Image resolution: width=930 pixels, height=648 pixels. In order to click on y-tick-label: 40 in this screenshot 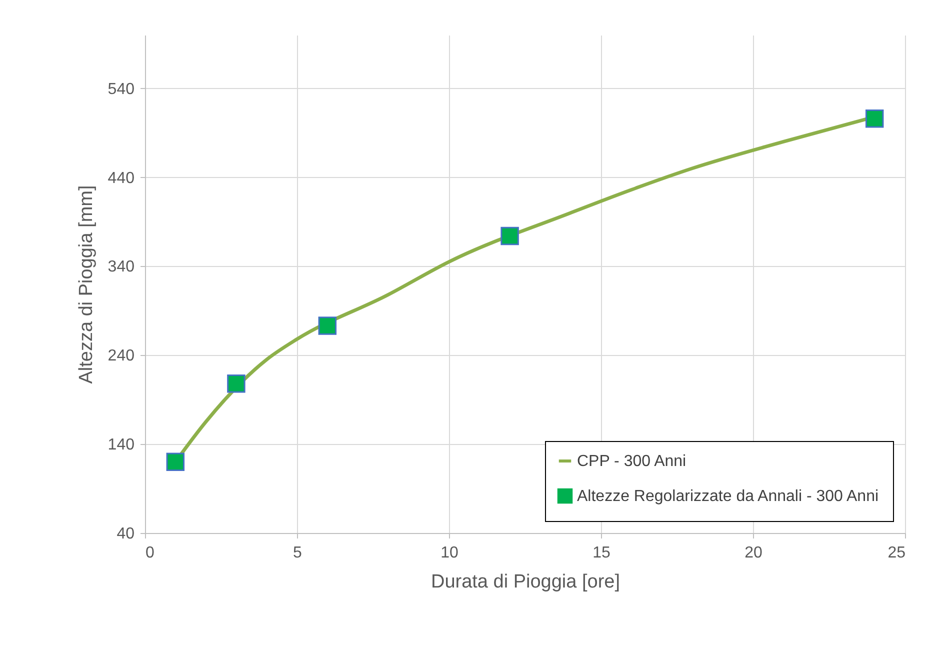, I will do `click(125, 534)`.